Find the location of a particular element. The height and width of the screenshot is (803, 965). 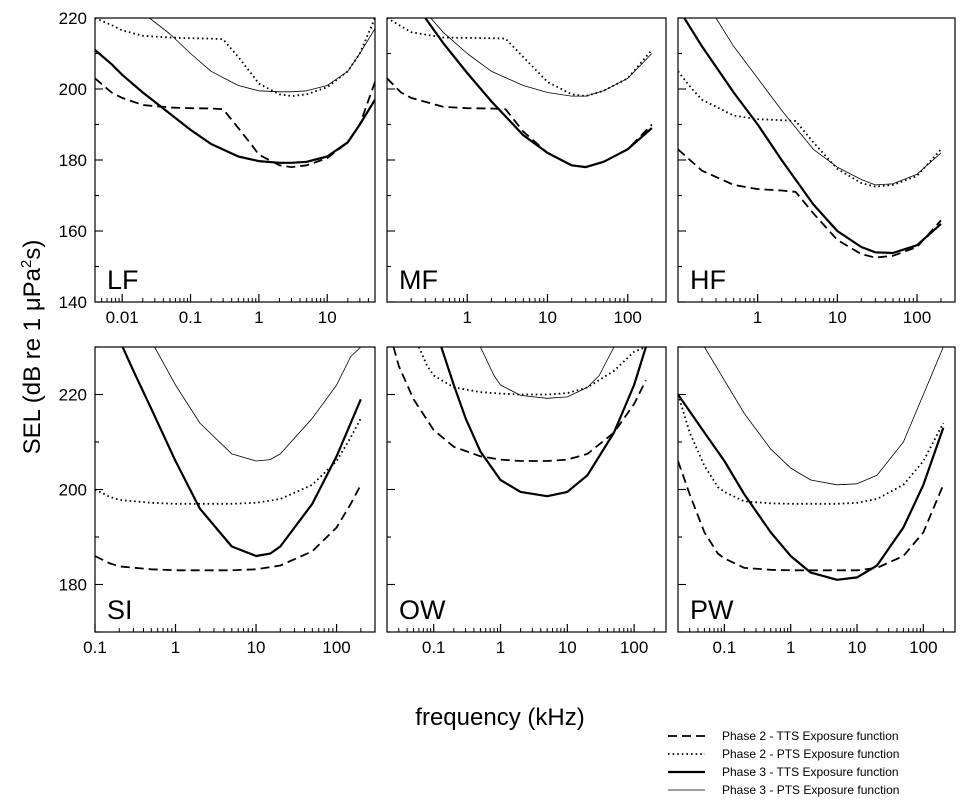

panel-ow: 0.1 1 10 100 OW is located at coordinates (526, 501).